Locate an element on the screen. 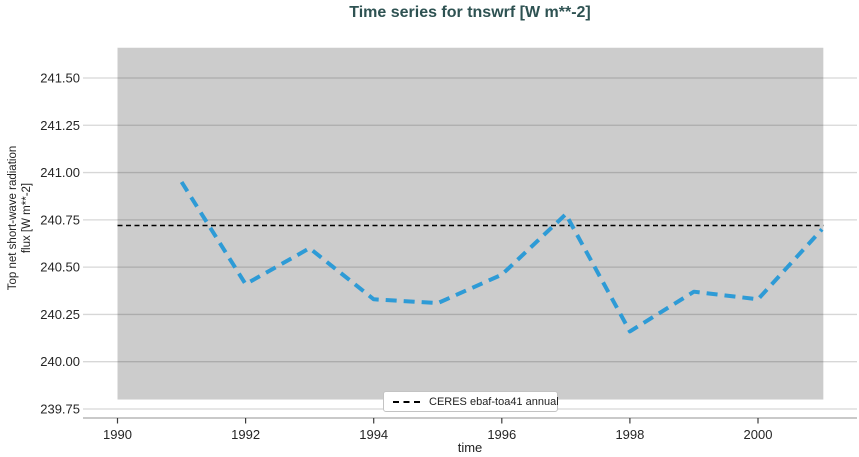 The width and height of the screenshot is (859, 457). y-tick-label: 241.25 is located at coordinates (60, 125).